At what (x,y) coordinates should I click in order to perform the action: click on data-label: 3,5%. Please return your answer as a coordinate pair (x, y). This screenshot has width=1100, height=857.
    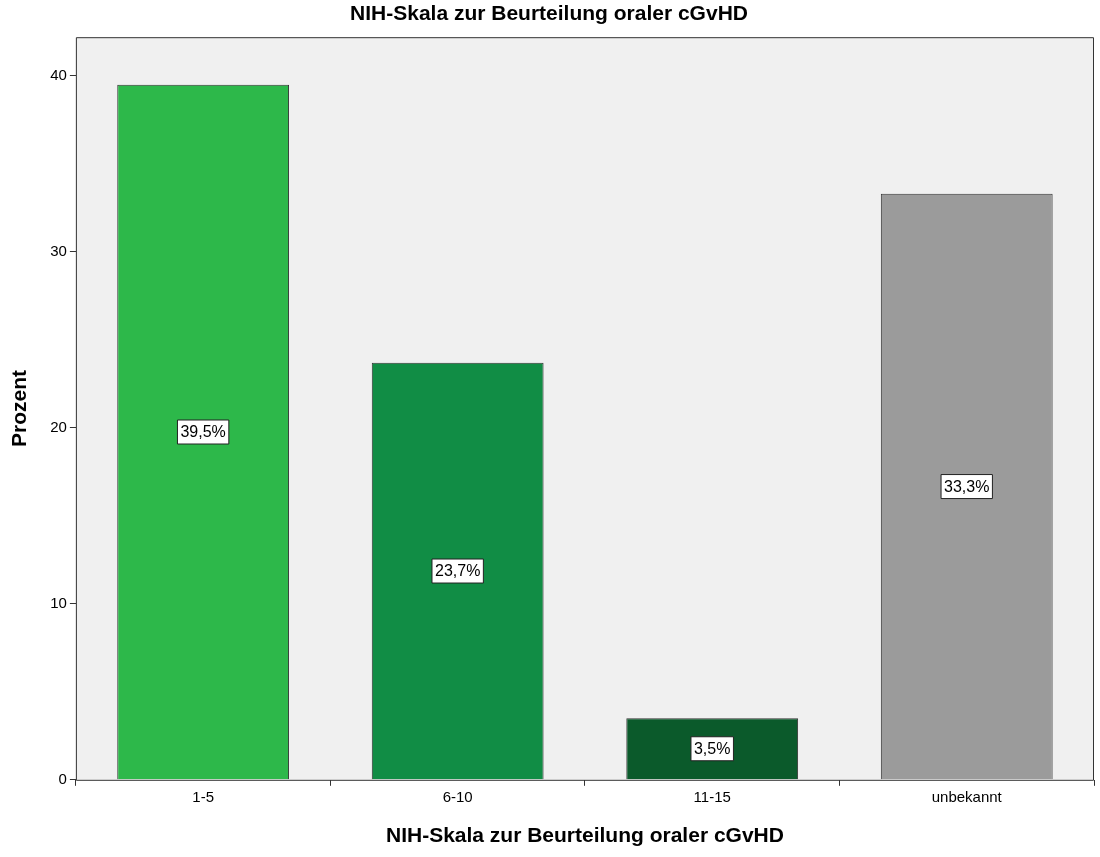
    Looking at the image, I should click on (712, 749).